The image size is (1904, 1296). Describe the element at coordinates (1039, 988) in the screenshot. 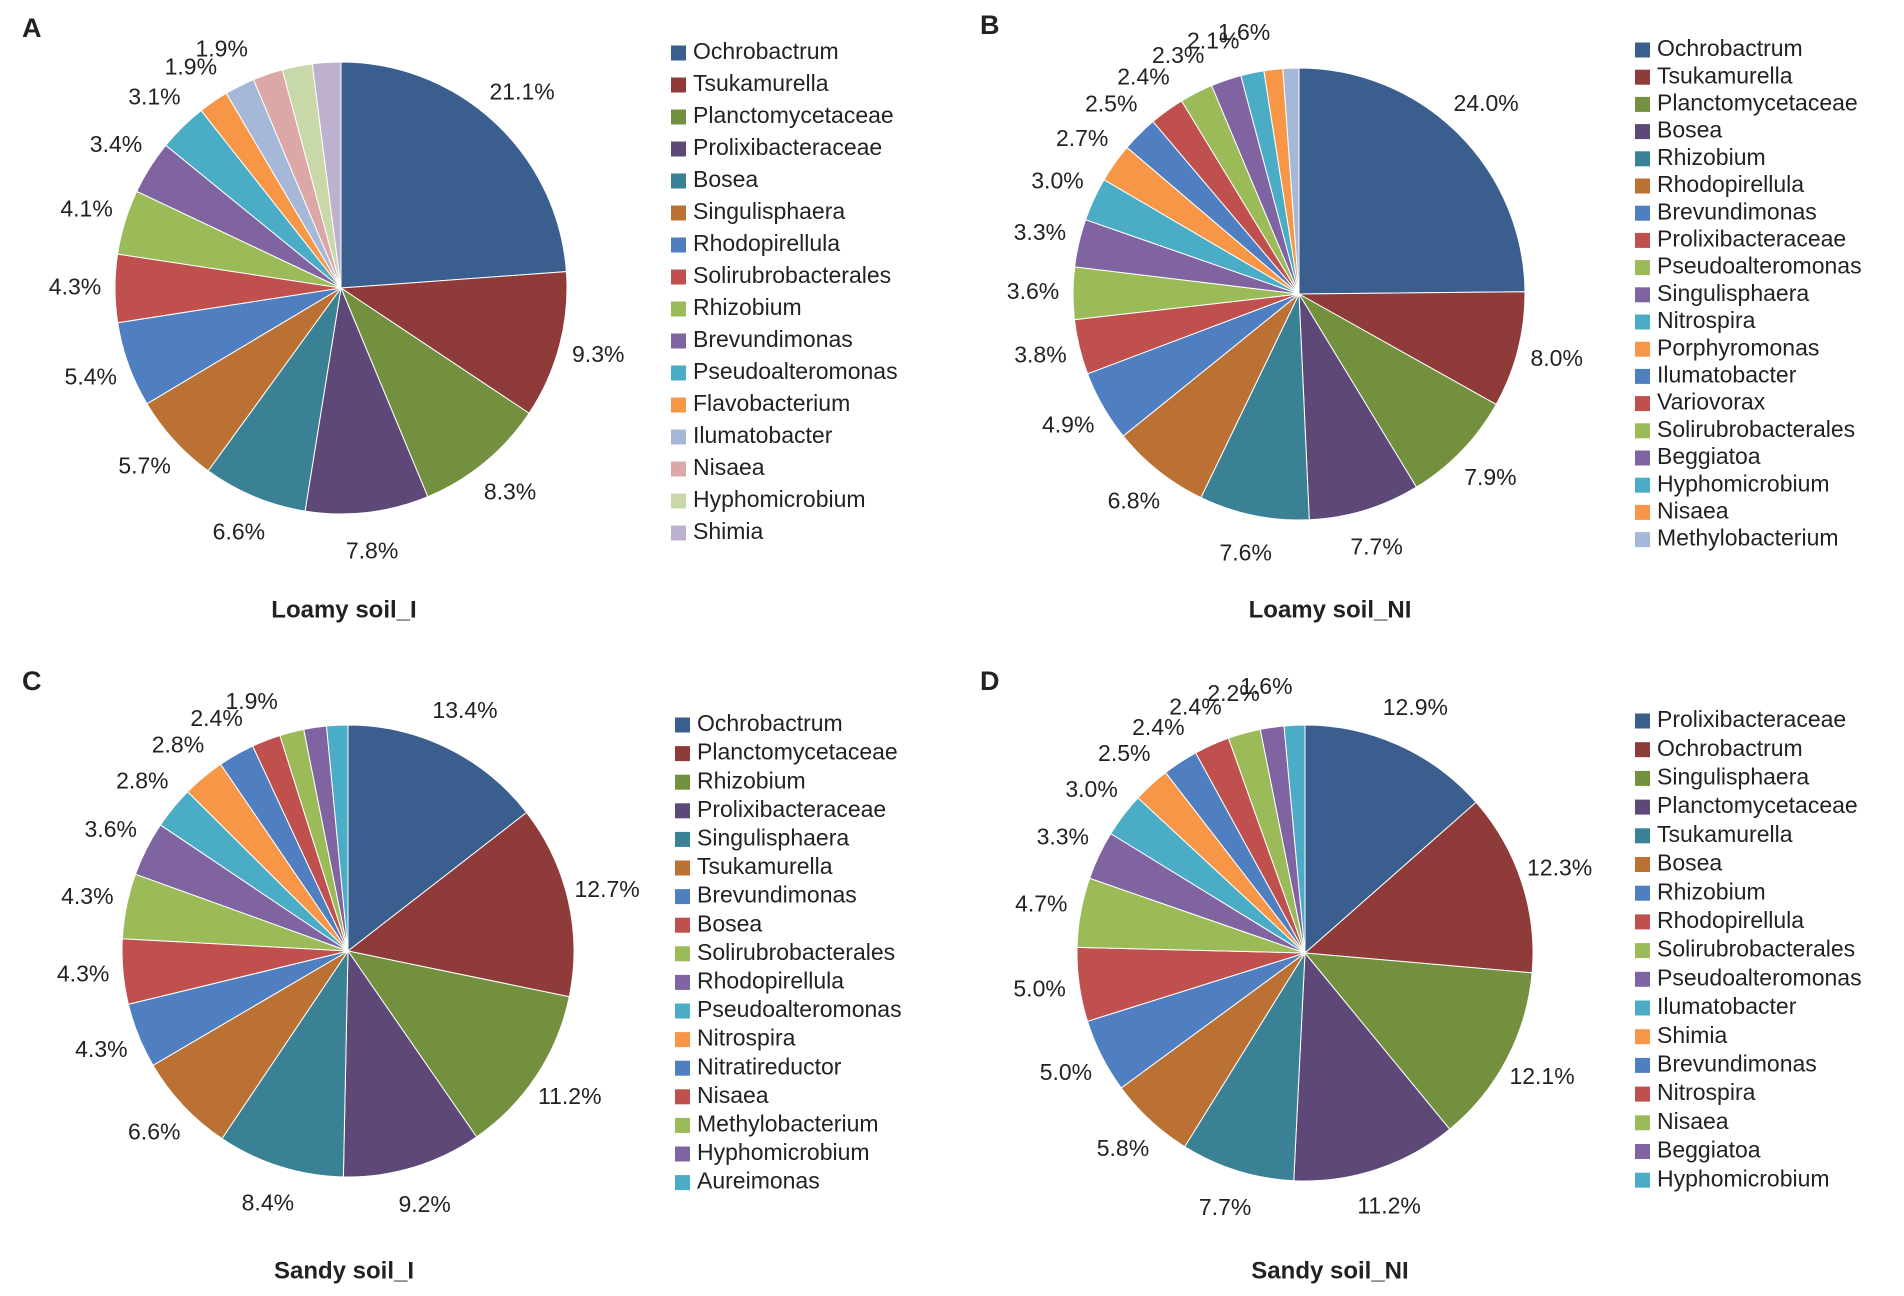

I see `data-label: 5.0%` at that location.